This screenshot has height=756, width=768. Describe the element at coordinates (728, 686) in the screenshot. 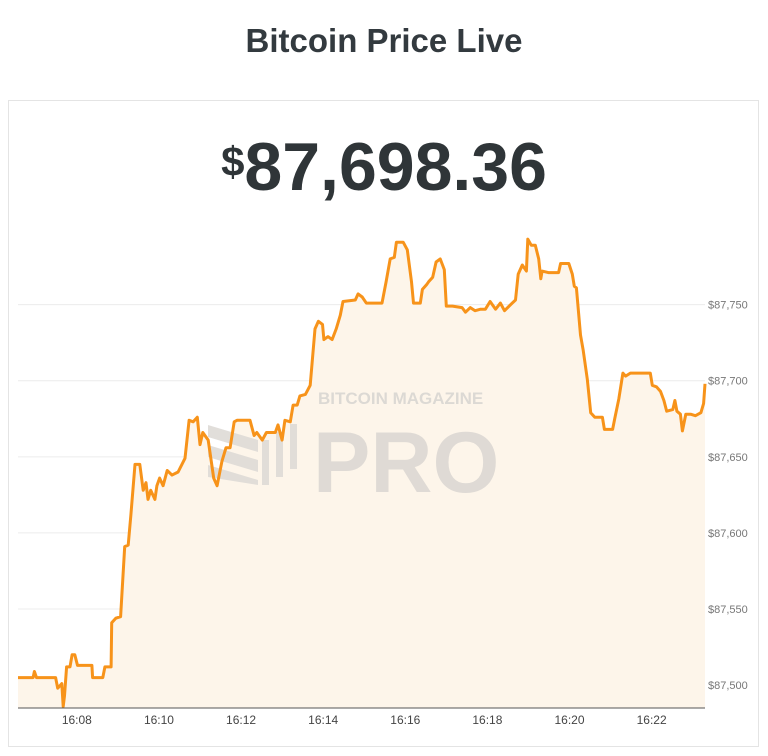

I see `y-tick-label: $87,500` at that location.